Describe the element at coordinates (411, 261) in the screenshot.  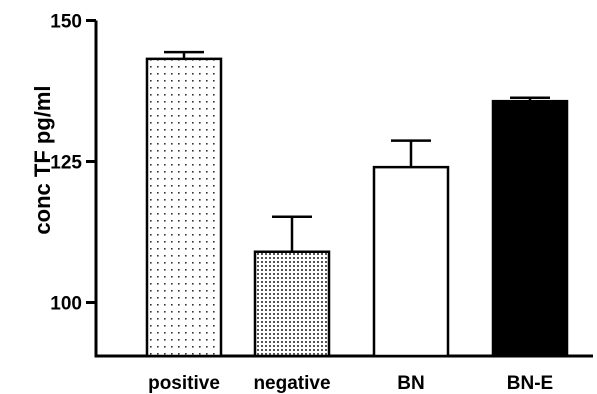
I see `bar-bn` at that location.